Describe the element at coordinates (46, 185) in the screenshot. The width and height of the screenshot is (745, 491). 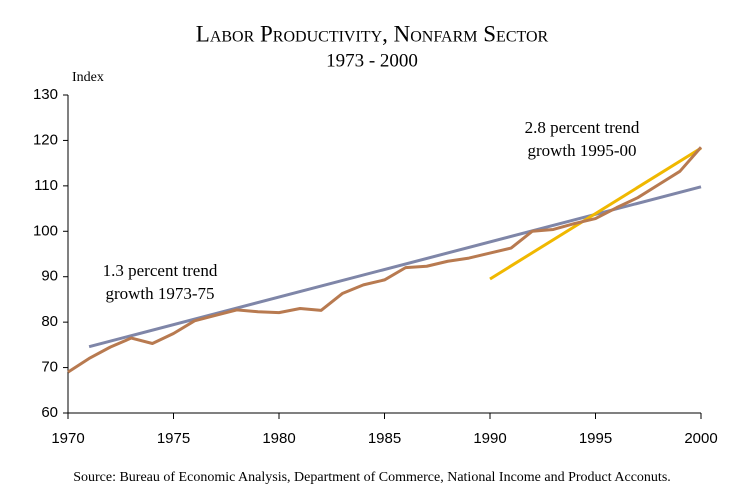
I see `y-tick-label: 110` at that location.